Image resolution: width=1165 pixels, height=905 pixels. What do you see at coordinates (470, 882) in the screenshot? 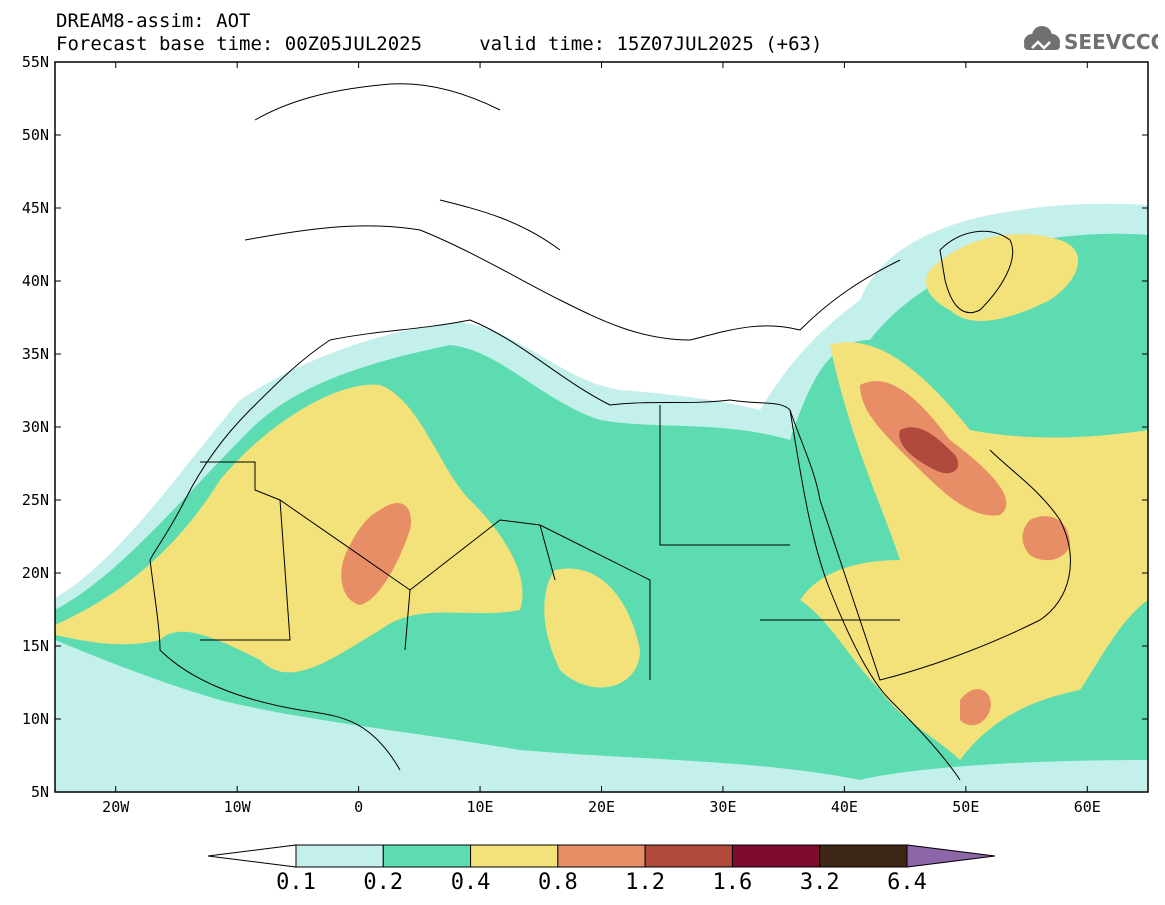
I see `colorbar-label: 0.4` at bounding box center [470, 882].